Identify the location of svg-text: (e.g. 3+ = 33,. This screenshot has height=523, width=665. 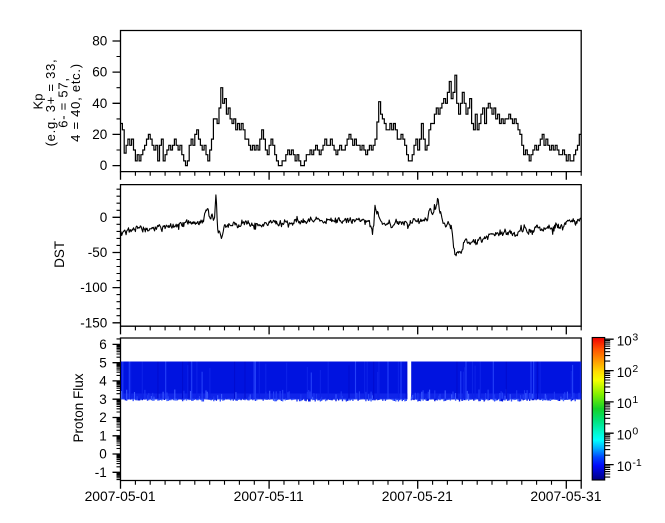
(50, 103).